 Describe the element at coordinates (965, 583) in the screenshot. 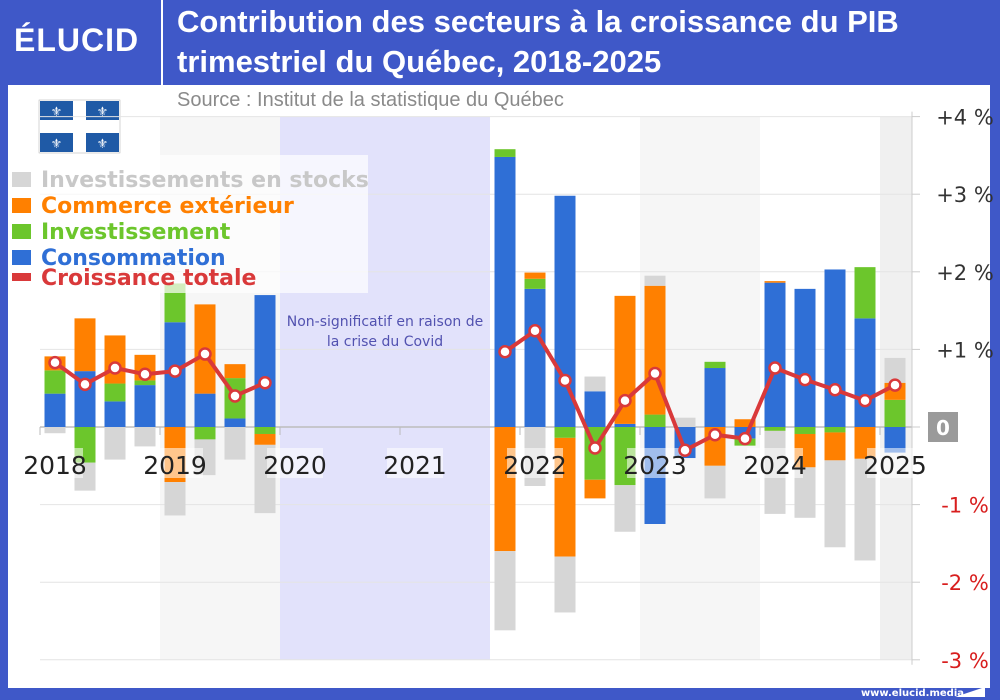

I see `y-tick-label: -2 %` at that location.